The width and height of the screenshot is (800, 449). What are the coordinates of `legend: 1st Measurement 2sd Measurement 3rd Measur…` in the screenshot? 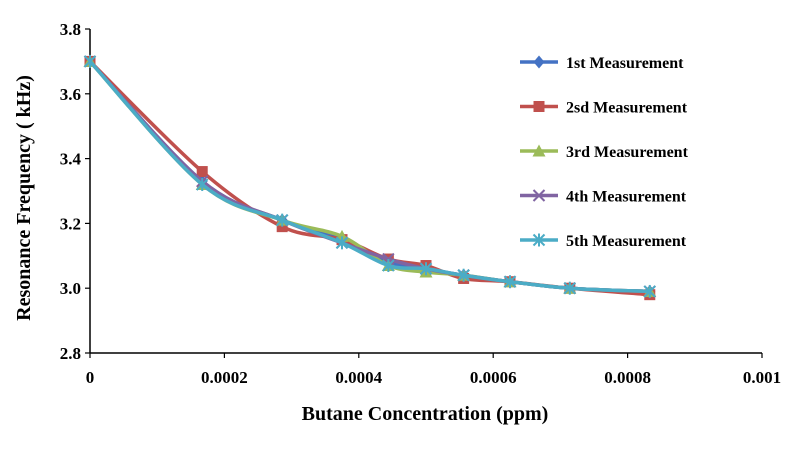 It's located at (604, 152).